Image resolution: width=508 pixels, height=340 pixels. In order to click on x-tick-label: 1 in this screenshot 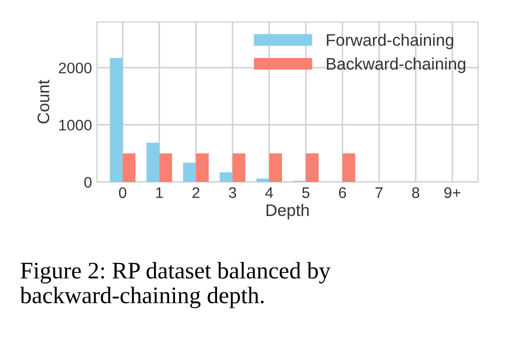, I will do `click(159, 192)`.